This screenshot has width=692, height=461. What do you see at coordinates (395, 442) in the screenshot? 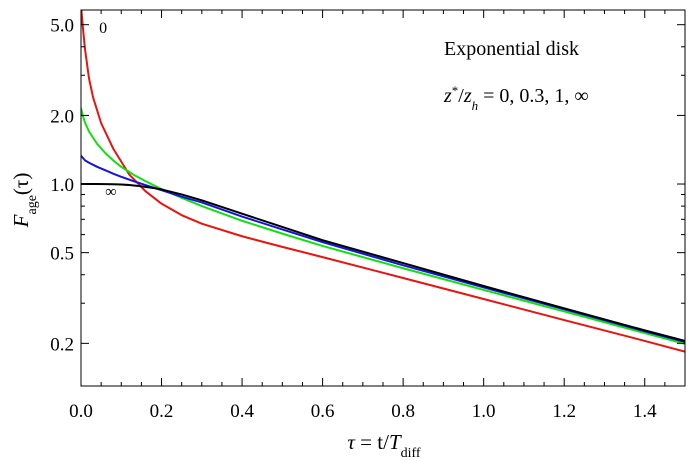
I see `x-label-T: T` at bounding box center [395, 442].